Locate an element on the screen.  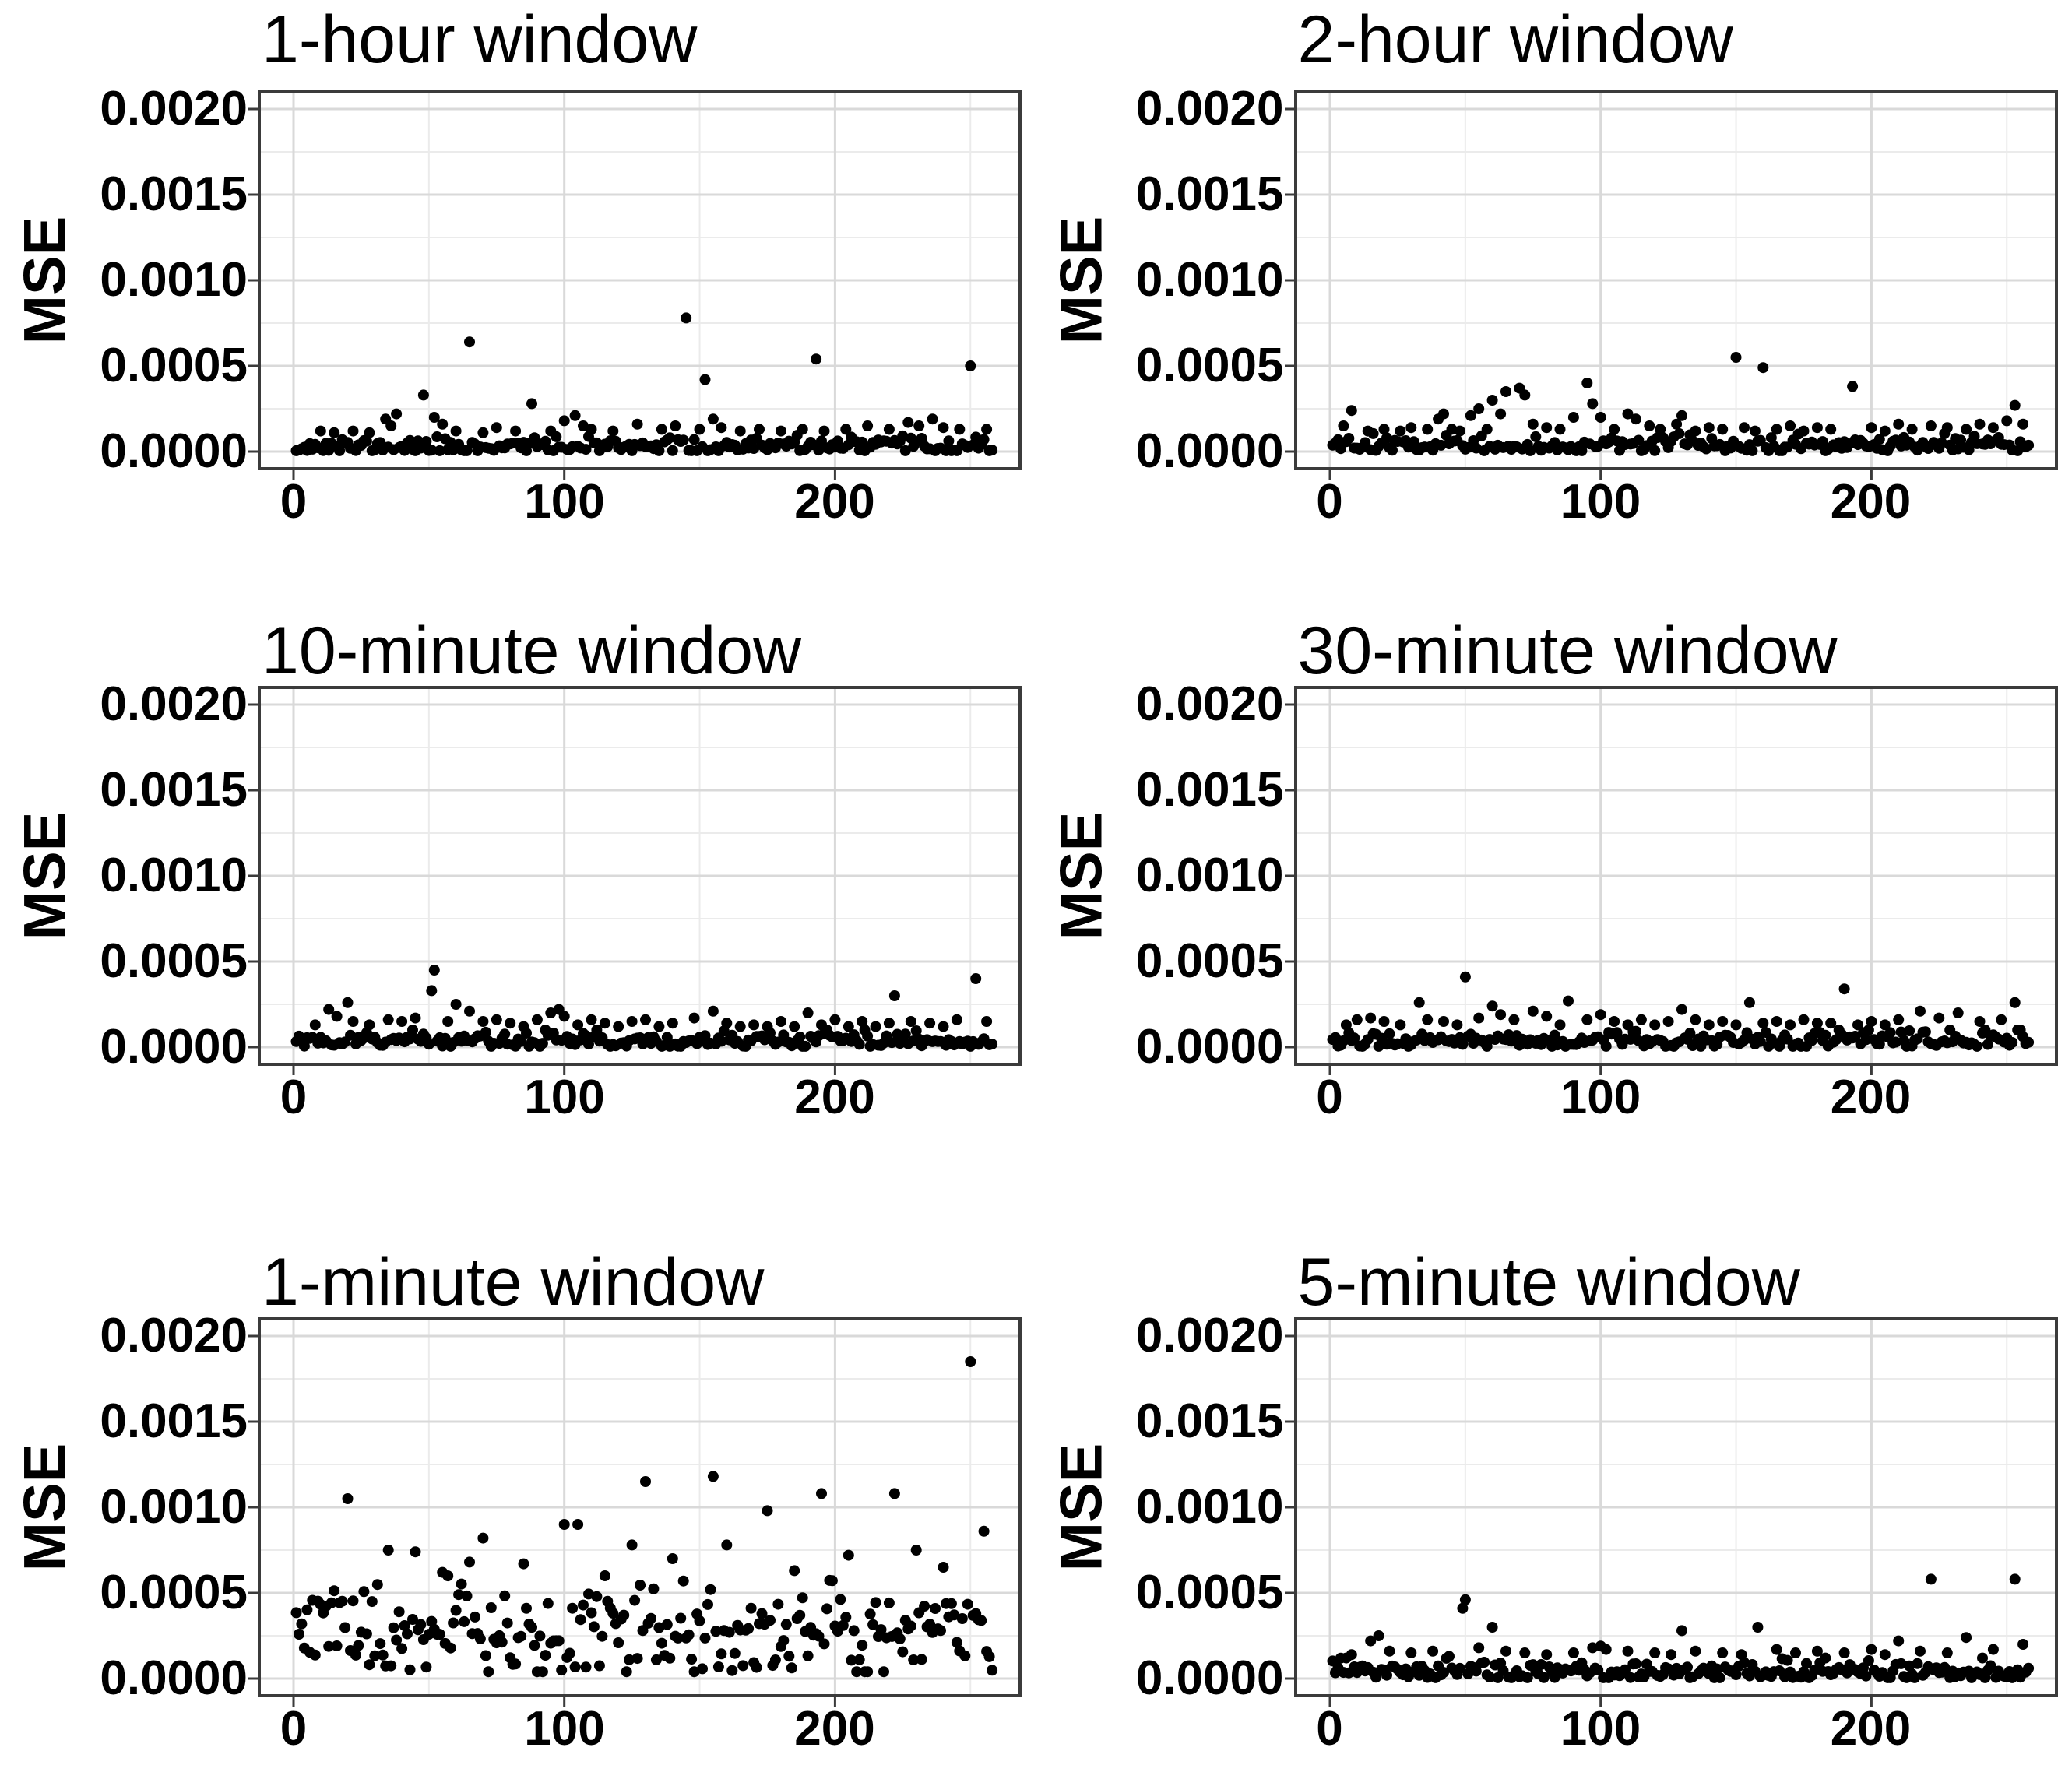
plot-title: 1-hour window is located at coordinates (480, 39).